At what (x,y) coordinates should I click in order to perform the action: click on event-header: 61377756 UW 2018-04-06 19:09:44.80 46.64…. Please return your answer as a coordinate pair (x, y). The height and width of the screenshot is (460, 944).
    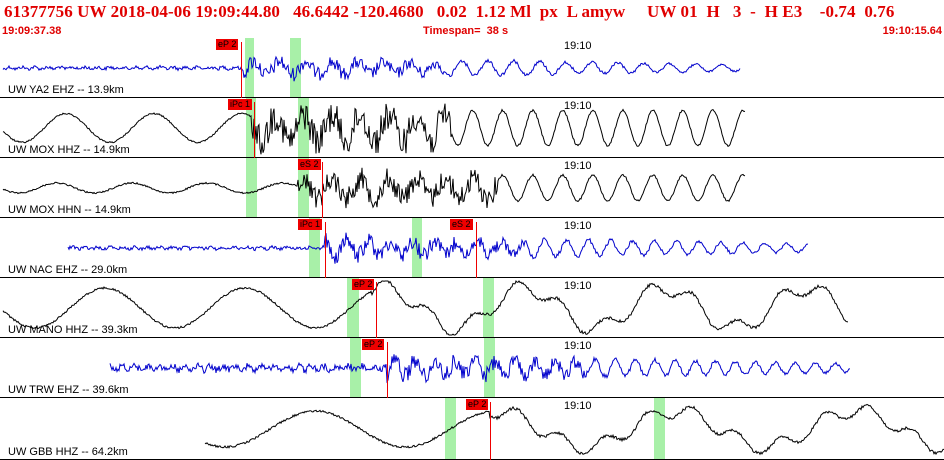
    Looking at the image, I should click on (472, 19).